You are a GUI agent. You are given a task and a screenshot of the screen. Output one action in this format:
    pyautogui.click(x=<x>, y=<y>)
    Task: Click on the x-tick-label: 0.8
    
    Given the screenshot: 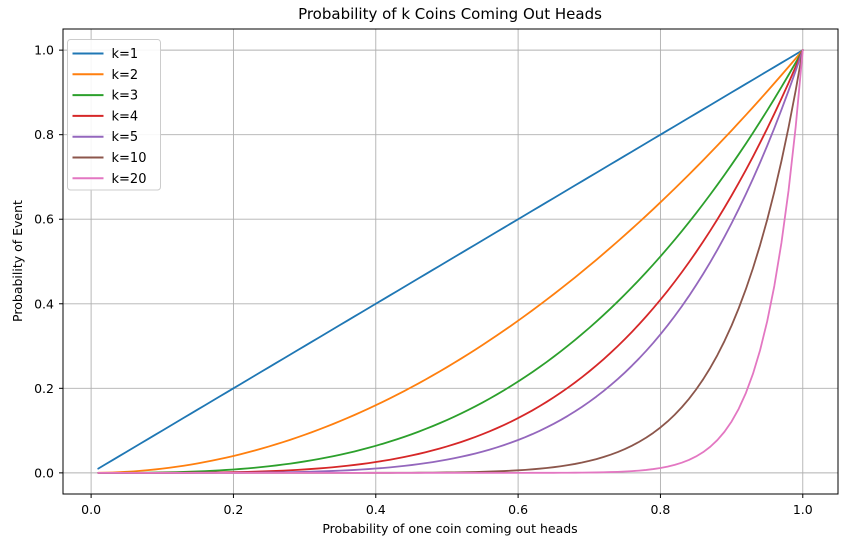 What is the action you would take?
    pyautogui.click(x=660, y=509)
    